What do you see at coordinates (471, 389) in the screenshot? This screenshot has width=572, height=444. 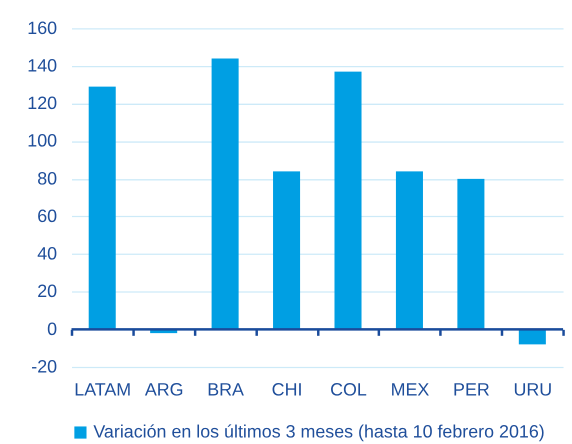 I see `x-tick-label: PER` at bounding box center [471, 389].